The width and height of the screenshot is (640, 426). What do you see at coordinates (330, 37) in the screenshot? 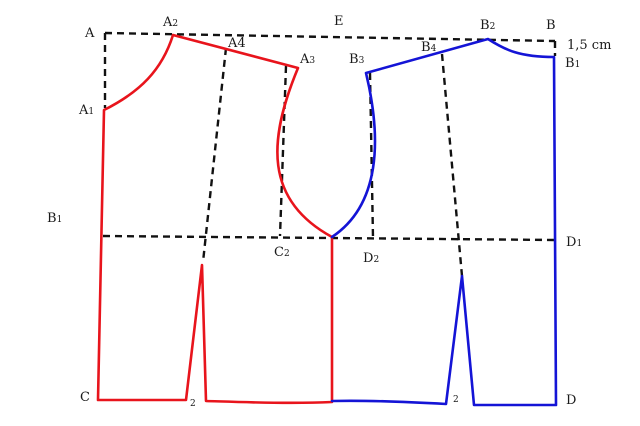
I see `top-line` at bounding box center [330, 37].